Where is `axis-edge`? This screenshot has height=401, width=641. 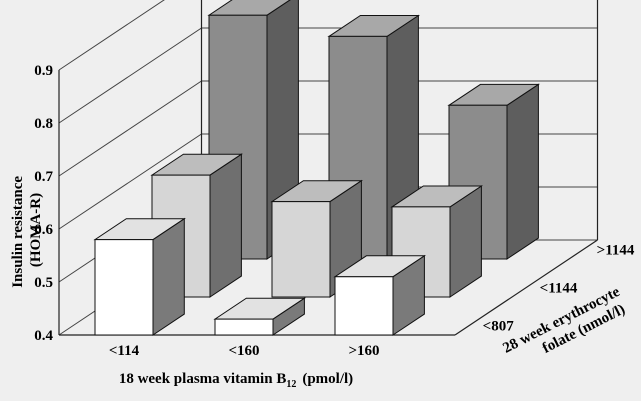
axis-edge is located at coordinates (526, 287).